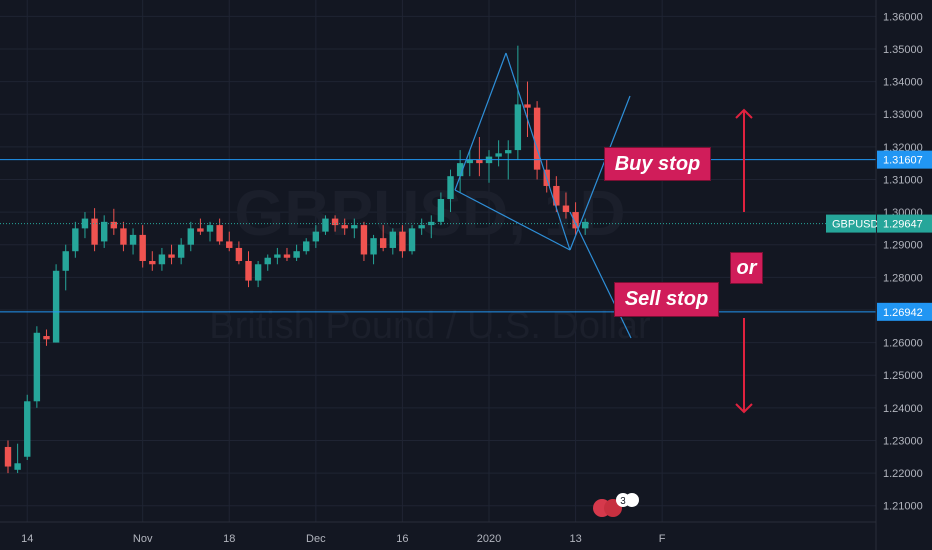 This screenshot has width=932, height=550. I want to click on or-label: or, so click(746, 268).